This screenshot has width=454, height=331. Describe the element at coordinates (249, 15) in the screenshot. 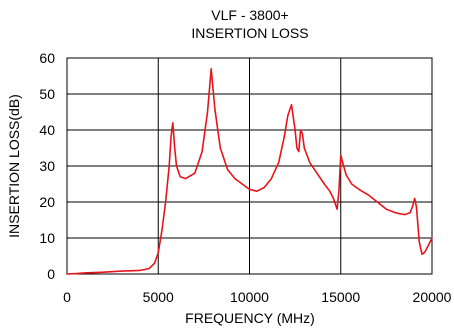

I see `chart-title: VLF - 3800+` at that location.